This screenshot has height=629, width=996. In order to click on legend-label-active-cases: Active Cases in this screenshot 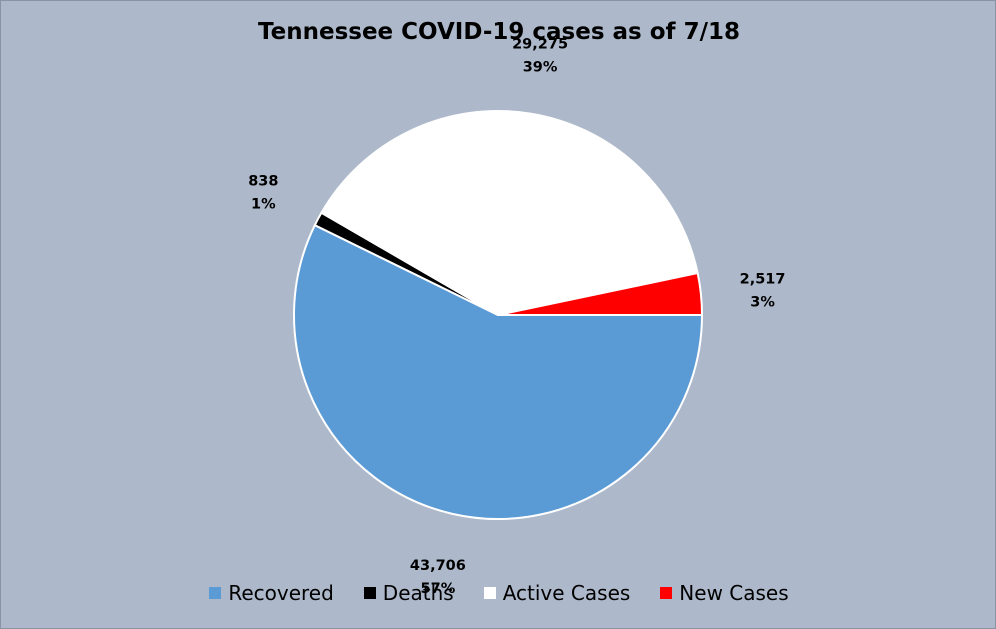, I will do `click(566, 593)`.